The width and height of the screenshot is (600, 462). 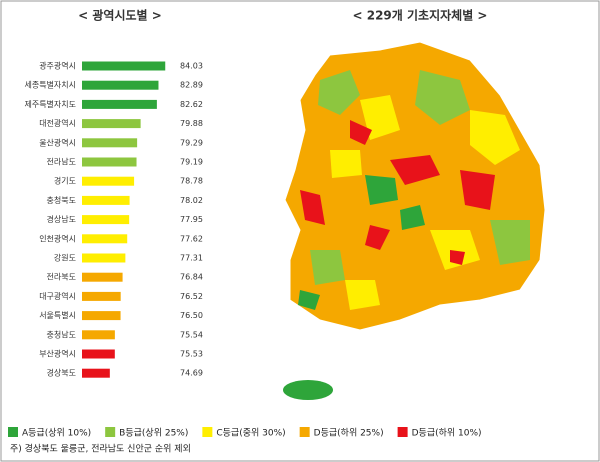 What do you see at coordinates (61, 162) in the screenshot?
I see `category-label: 전라남도` at bounding box center [61, 162].